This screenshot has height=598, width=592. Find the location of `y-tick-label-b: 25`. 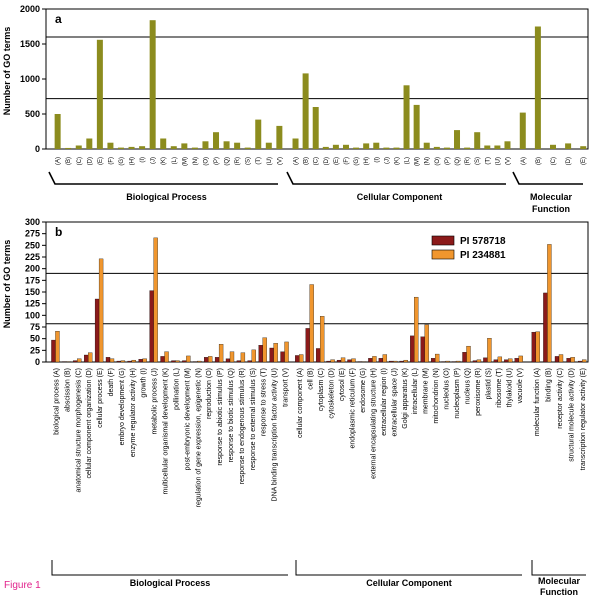

y-tick-label-b: 25 is located at coordinates (35, 350).